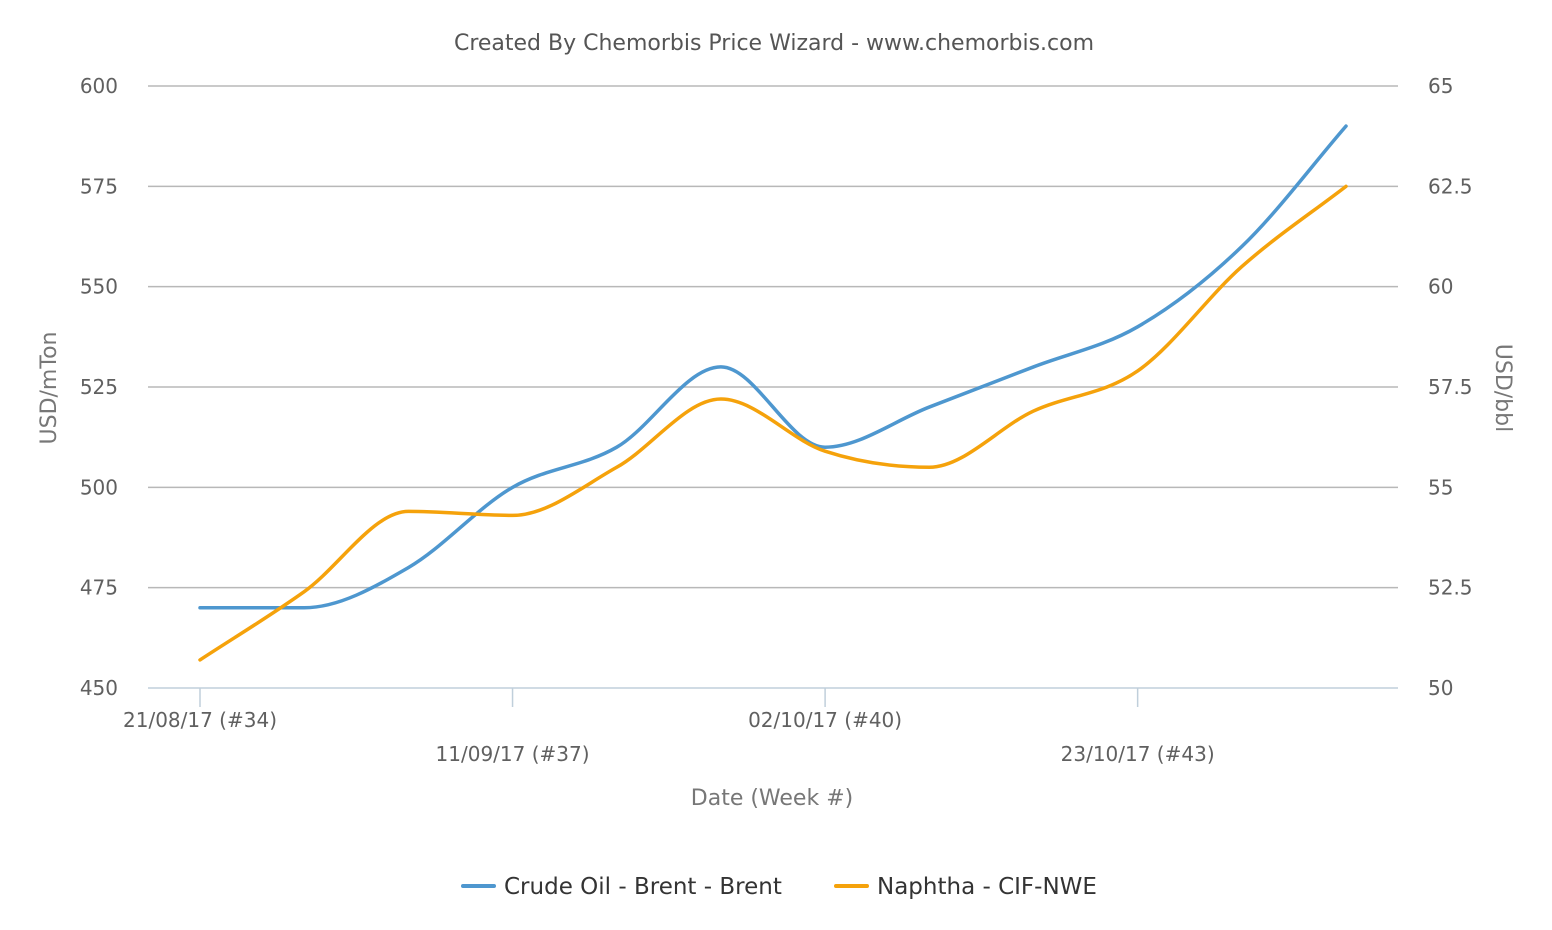  I want to click on x-tick-label: 21/08/17 (#34), so click(200, 720).